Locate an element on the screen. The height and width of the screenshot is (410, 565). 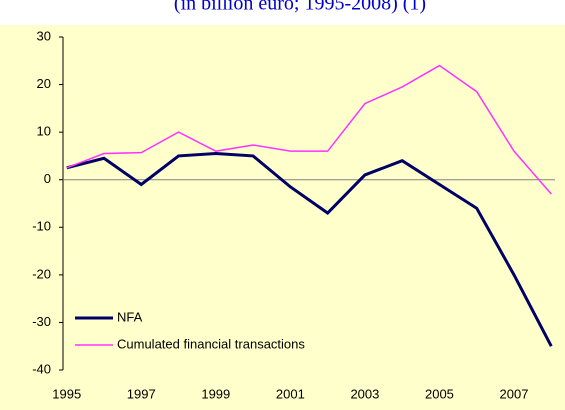
x-tick-label: 2005 is located at coordinates (439, 393).